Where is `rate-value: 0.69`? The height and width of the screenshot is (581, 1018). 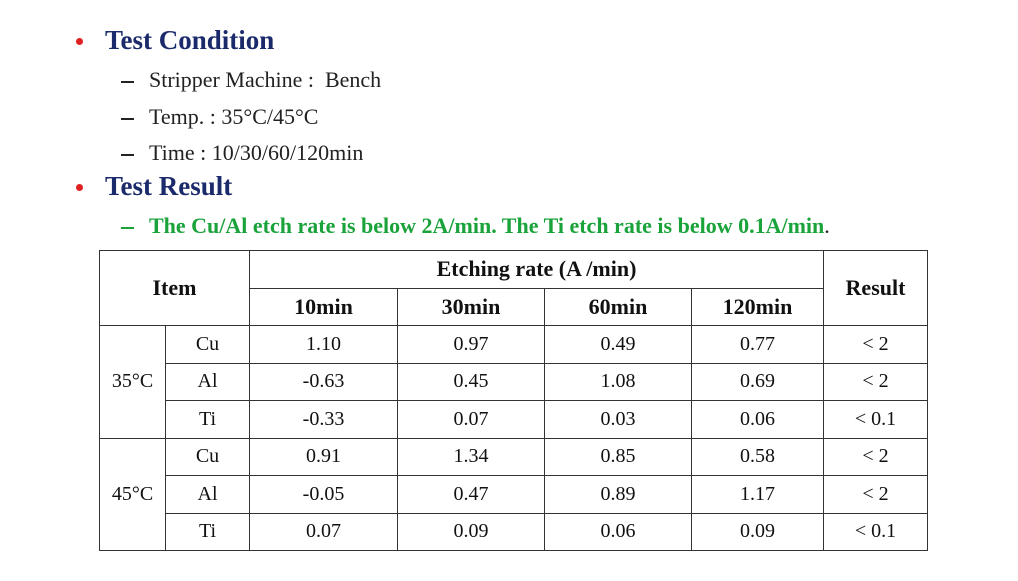 rate-value: 0.69 is located at coordinates (757, 381).